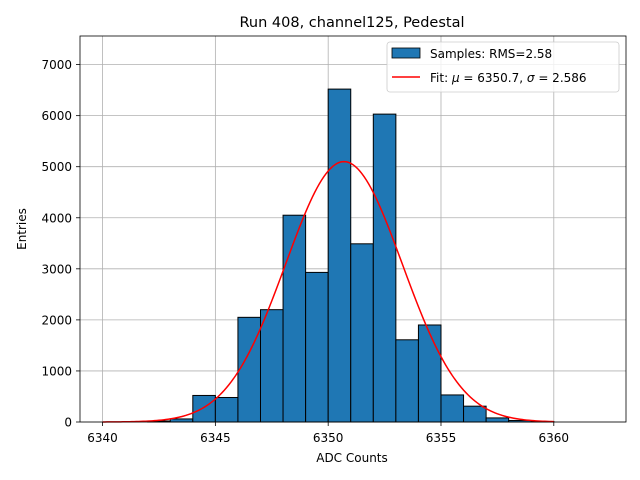  I want to click on legend-fit-mu-value: = 6350.7,, so click(493, 78).